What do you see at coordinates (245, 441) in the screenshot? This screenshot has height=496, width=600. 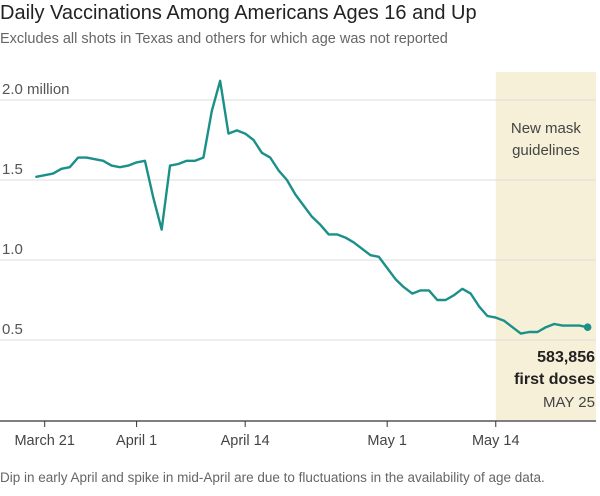 I see `x-tick-label: April 14` at bounding box center [245, 441].